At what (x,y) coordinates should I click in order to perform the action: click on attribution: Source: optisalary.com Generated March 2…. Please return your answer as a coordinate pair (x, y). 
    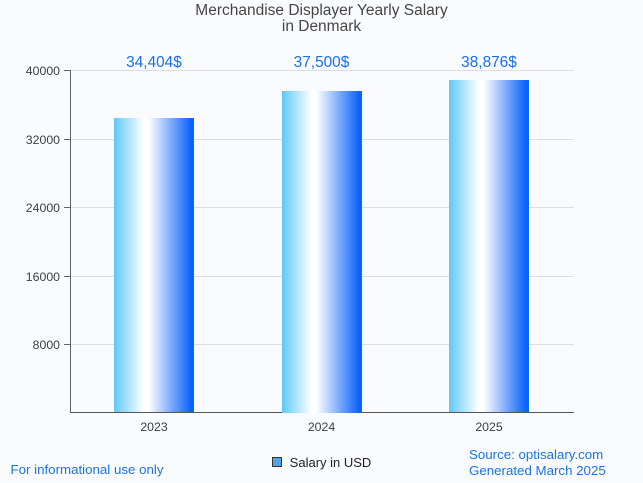
    Looking at the image, I should click on (537, 463).